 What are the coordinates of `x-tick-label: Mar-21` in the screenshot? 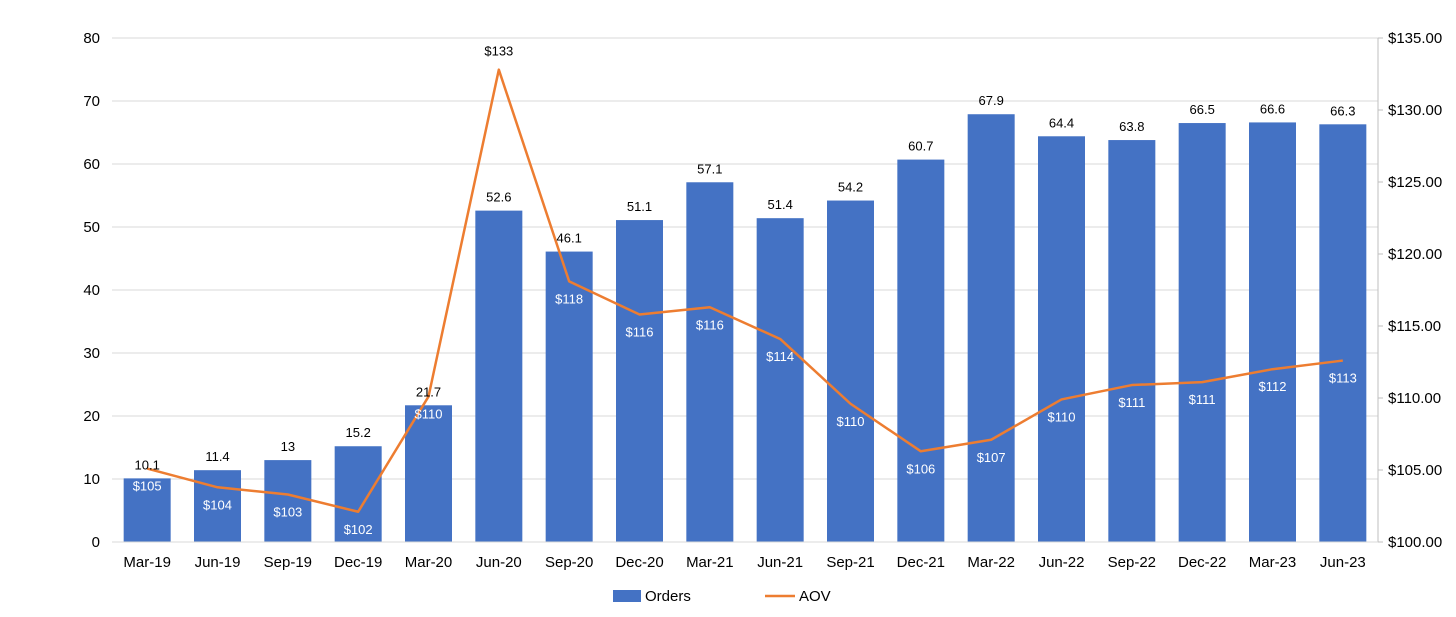 It's located at (710, 562).